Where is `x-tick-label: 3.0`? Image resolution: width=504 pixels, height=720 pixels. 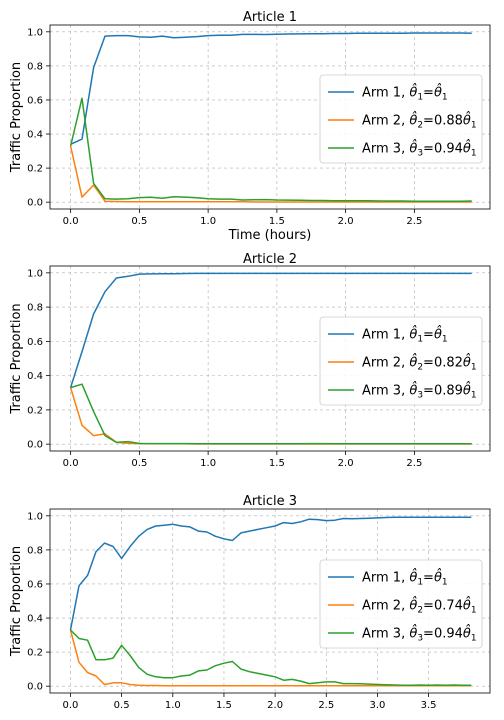
x-tick-label: 3.0 is located at coordinates (377, 705).